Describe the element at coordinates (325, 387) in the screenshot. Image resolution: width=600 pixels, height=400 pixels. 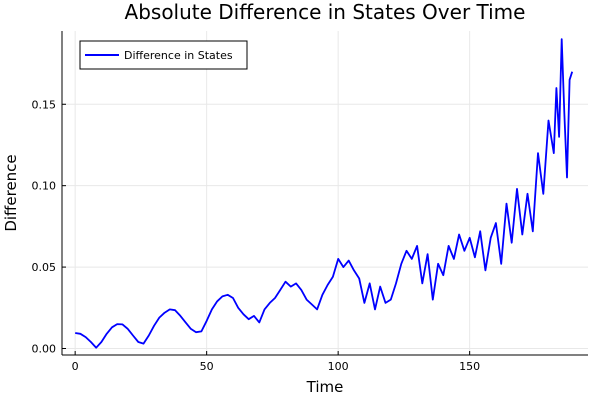
I see `x-axis-label: Time` at that location.